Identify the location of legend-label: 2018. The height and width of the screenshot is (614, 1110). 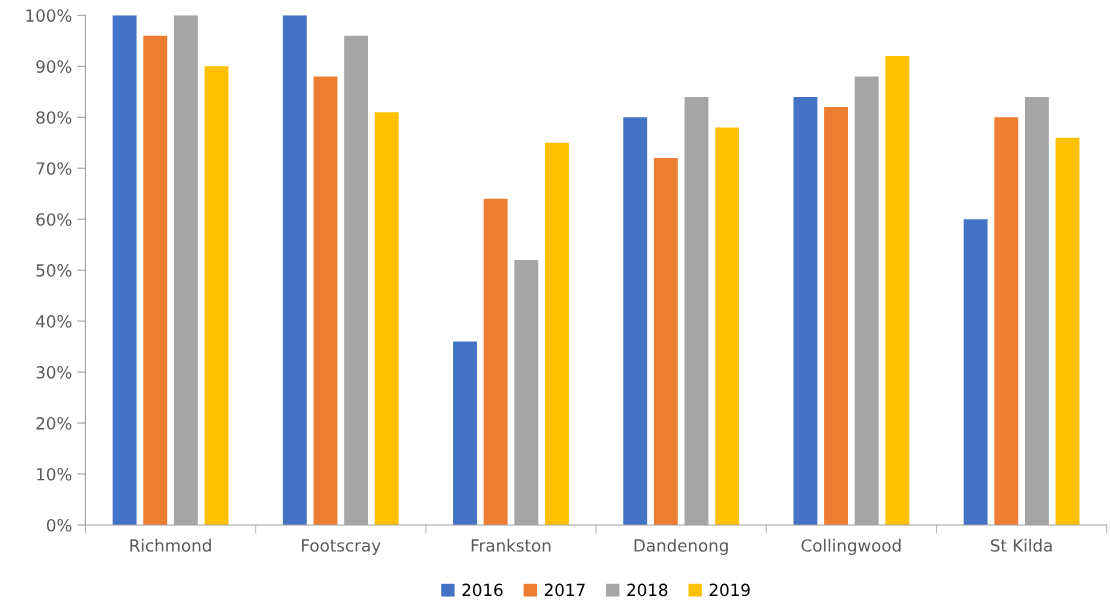
(647, 590).